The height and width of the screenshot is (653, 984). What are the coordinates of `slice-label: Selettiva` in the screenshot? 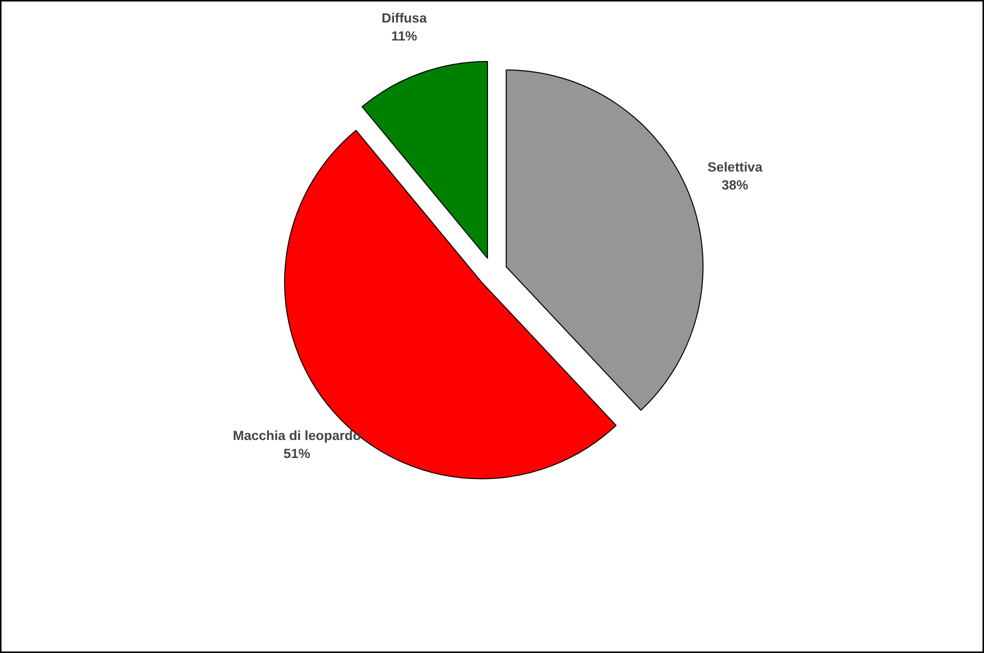 It's located at (735, 167).